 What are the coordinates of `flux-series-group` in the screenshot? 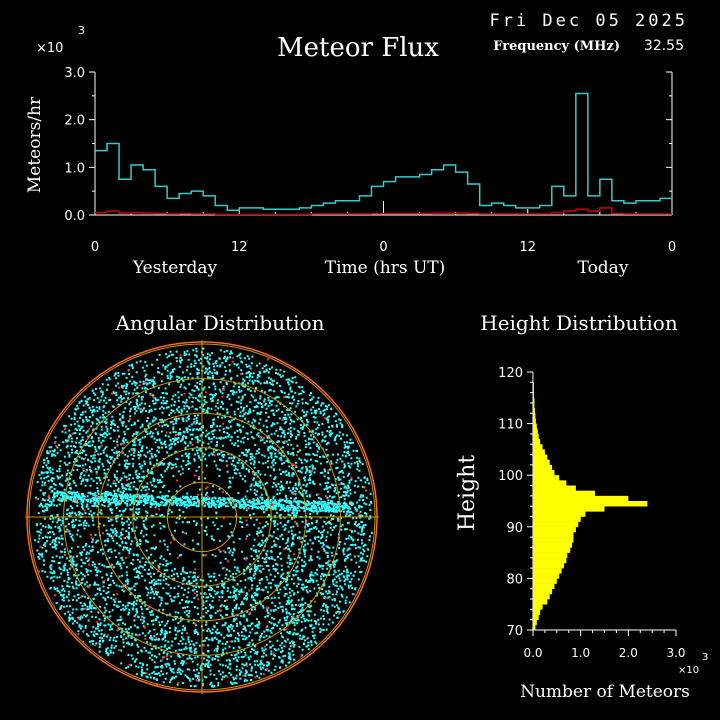 It's located at (383, 154).